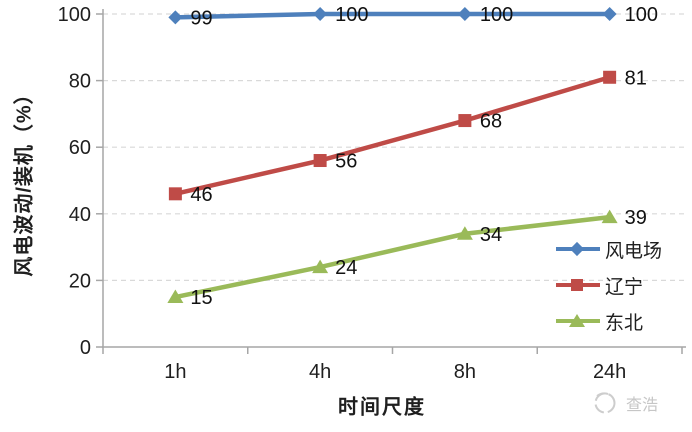 The image size is (692, 432). Describe the element at coordinates (320, 372) in the screenshot. I see `x-tick-label: 4h` at that location.